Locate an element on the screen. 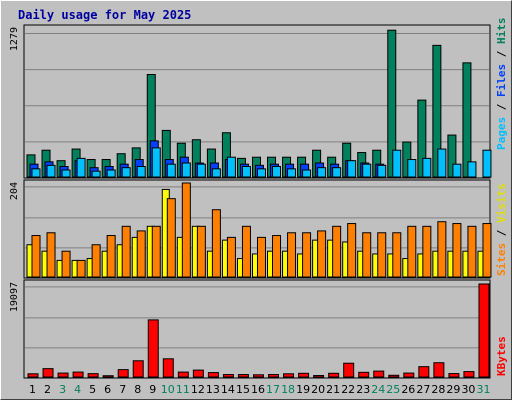  x-tick-label-day-30: 30 is located at coordinates (468, 389).